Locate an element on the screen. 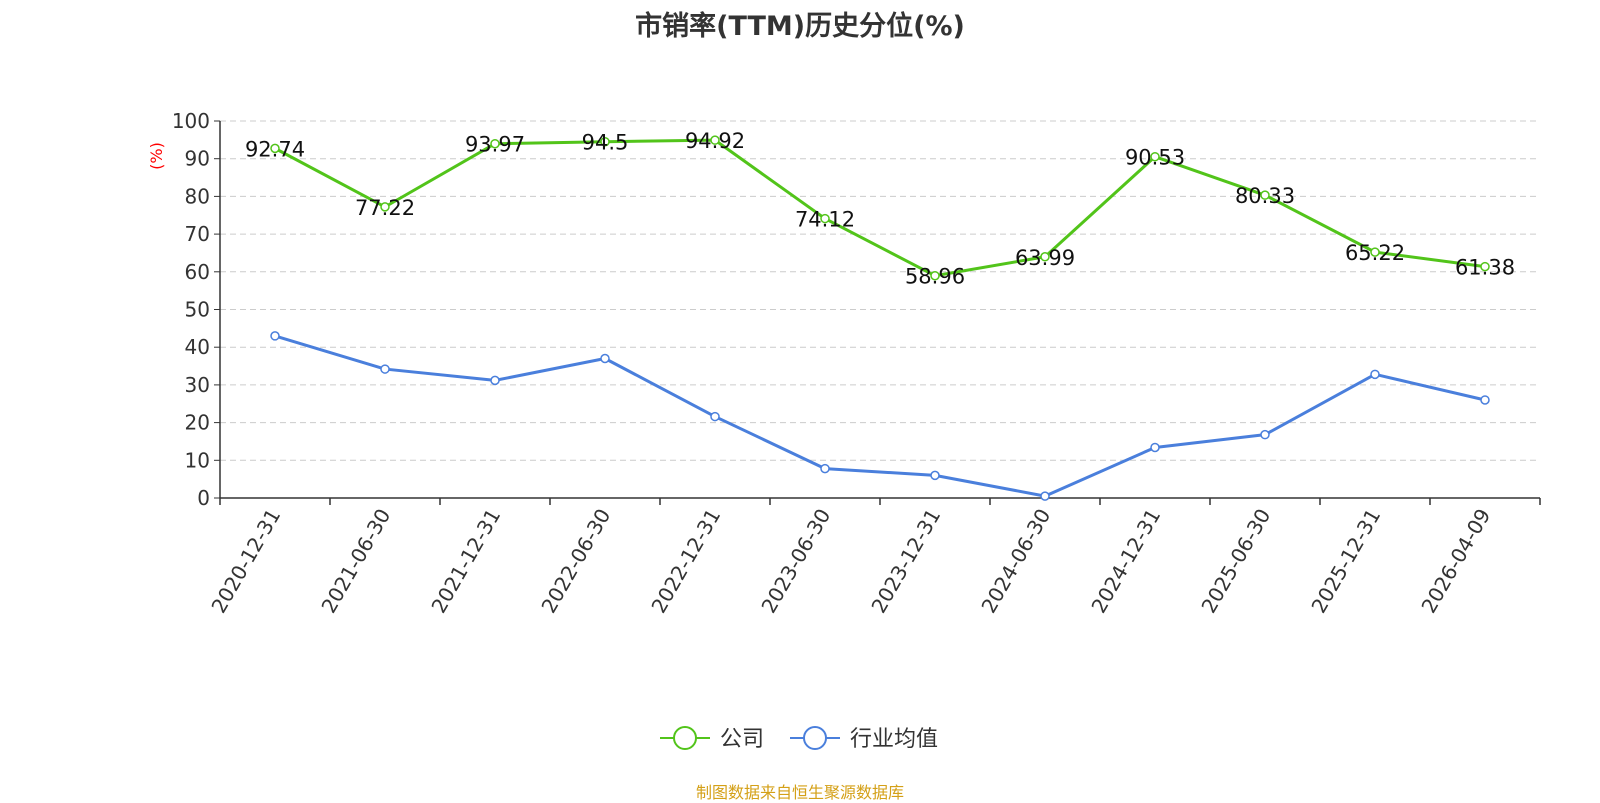  data-label: 90.53 is located at coordinates (1155, 158).